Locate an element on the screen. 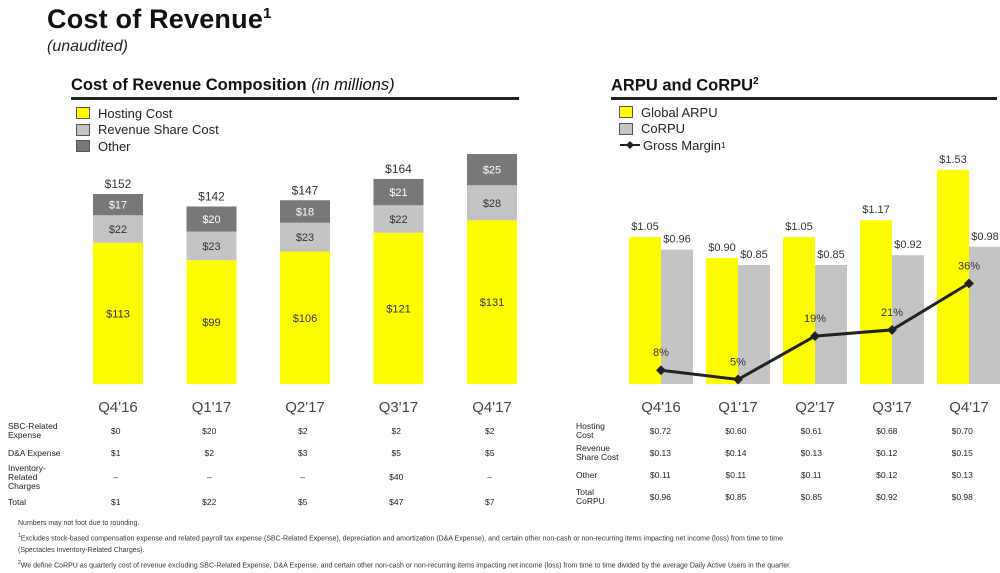 The image size is (1000, 573). right-section-rule is located at coordinates (804, 98).